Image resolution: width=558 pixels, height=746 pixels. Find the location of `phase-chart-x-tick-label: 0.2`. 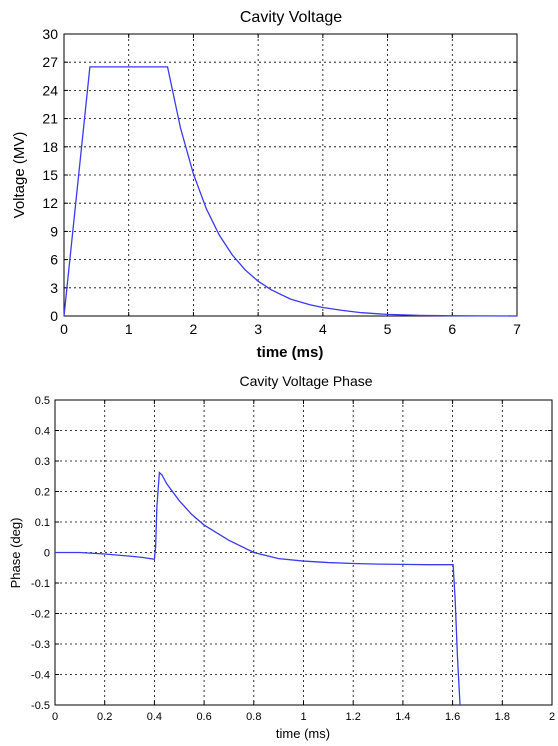

phase-chart-x-tick-label: 0.2 is located at coordinates (104, 717).